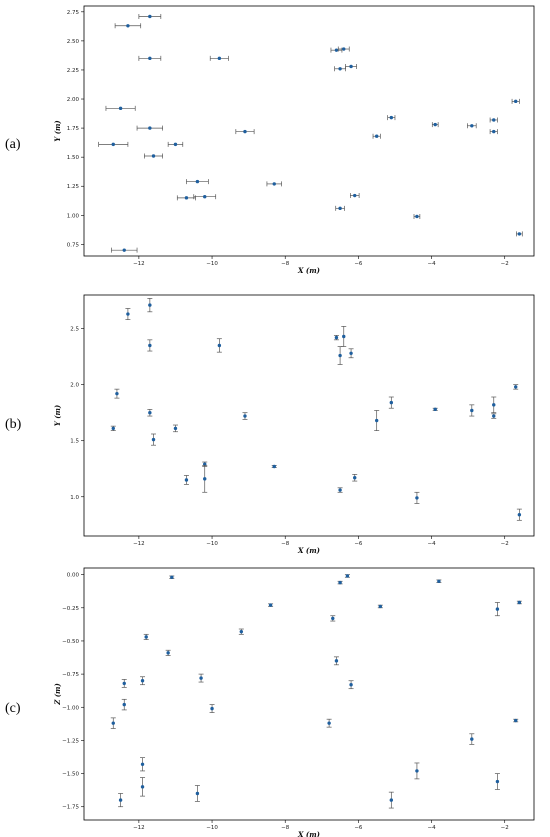 Image resolution: width=550 pixels, height=837 pixels. What do you see at coordinates (74, 330) in the screenshot?
I see `y-tick-label: 2.5` at bounding box center [74, 330].